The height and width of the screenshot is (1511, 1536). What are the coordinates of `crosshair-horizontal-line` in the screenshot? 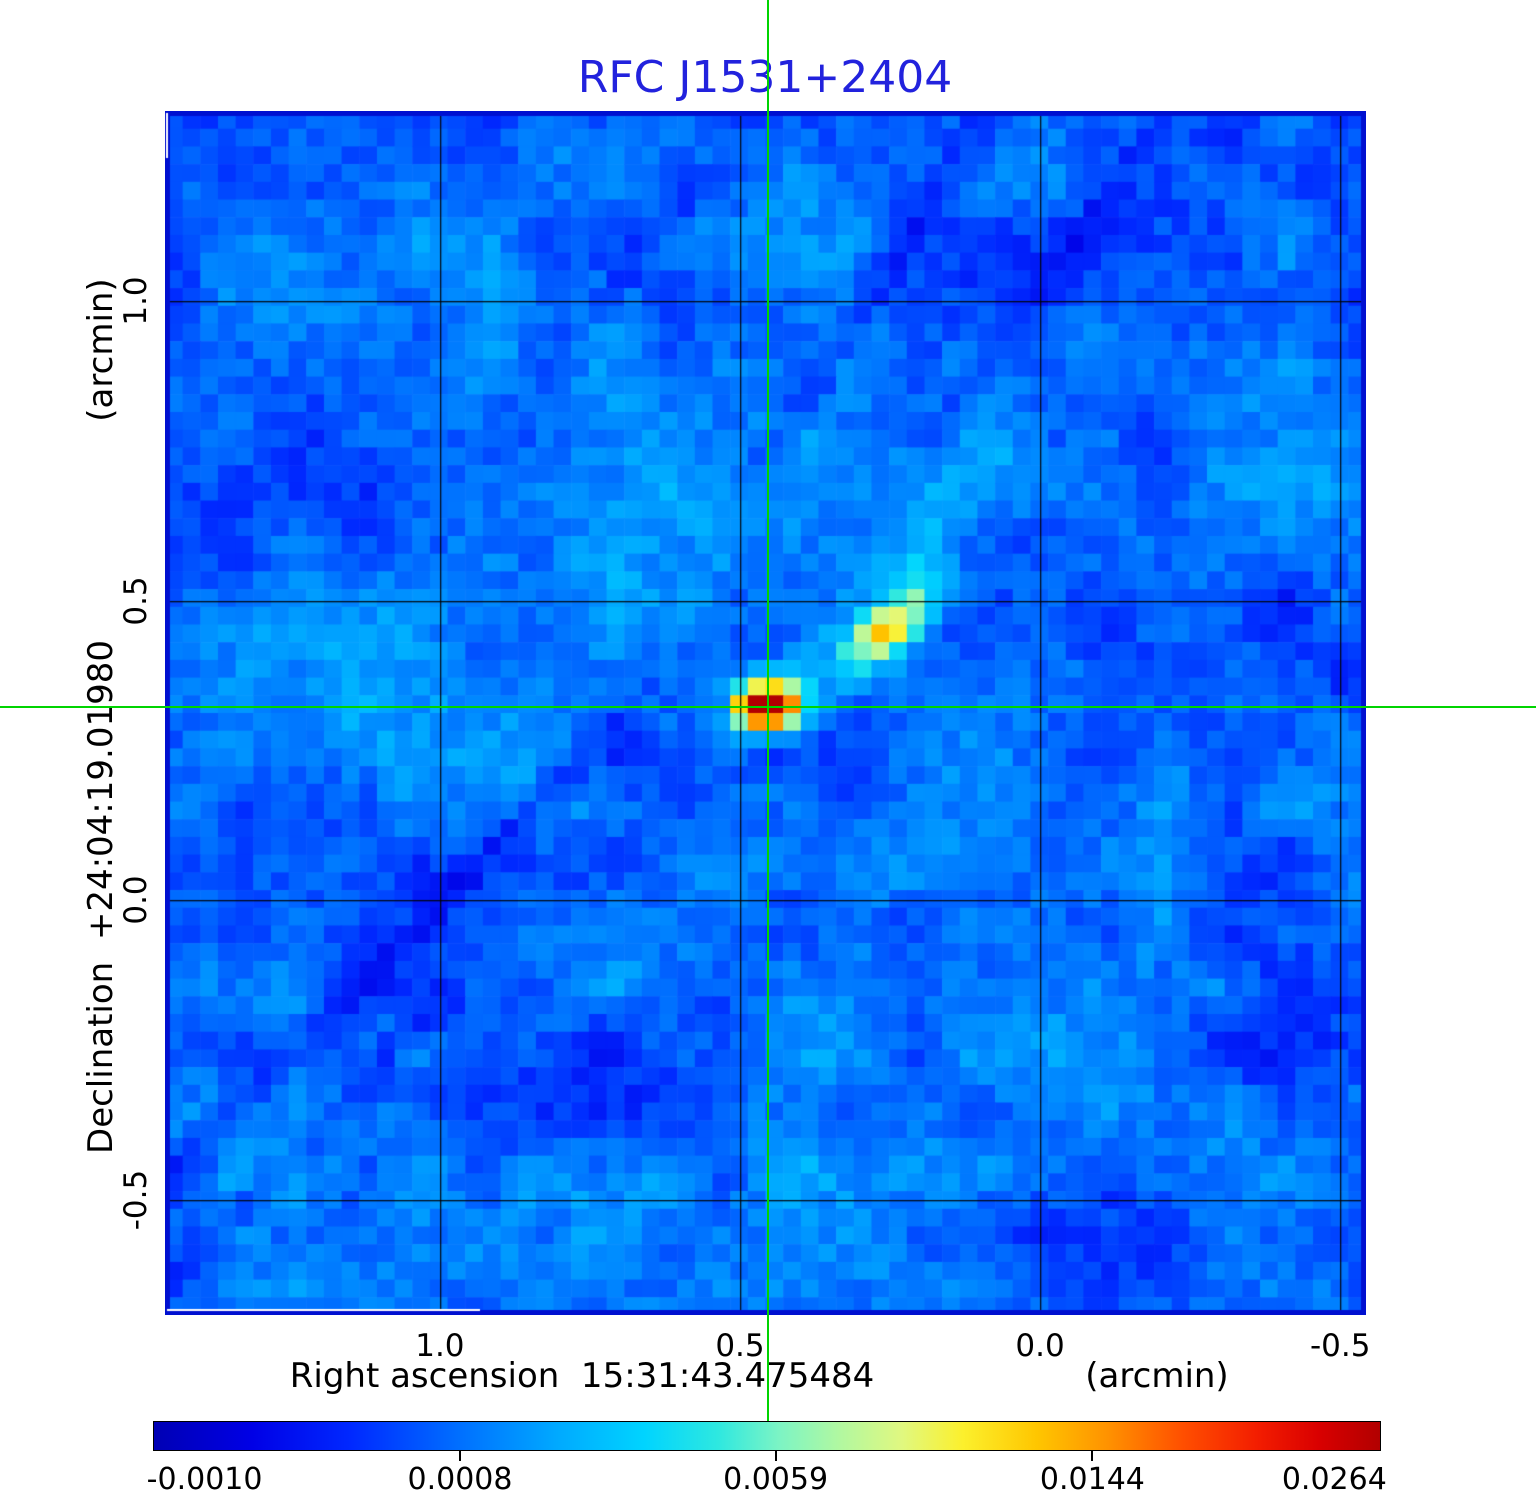 It's located at (768, 707).